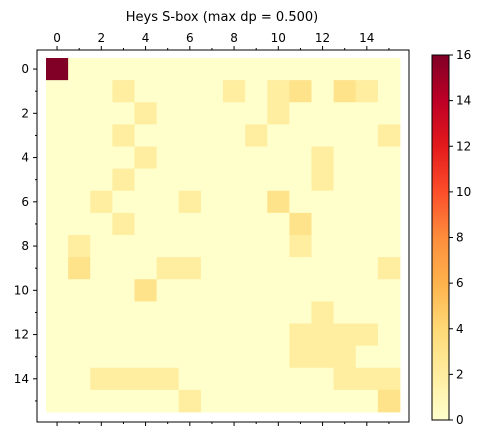  I want to click on y-tick-label: 10, so click(21, 290).